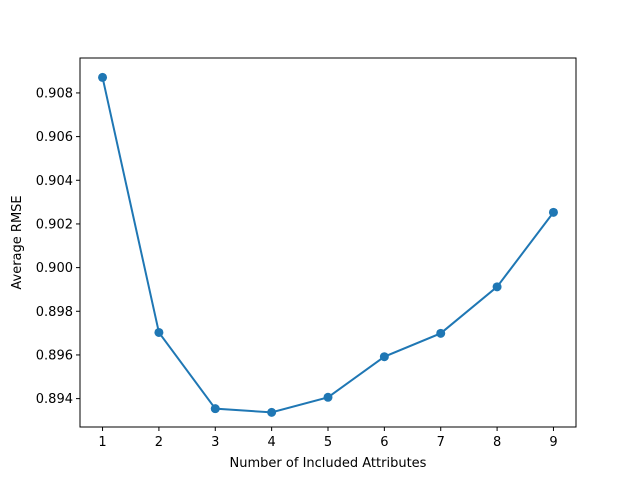 Image resolution: width=640 pixels, height=480 pixels. I want to click on x-axis-label: Number of Included Attributes, so click(328, 463).